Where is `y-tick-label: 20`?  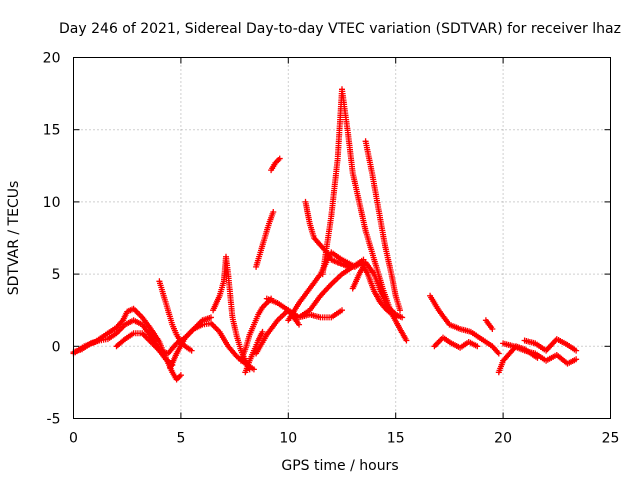
y-tick-label: 20 is located at coordinates (52, 59).